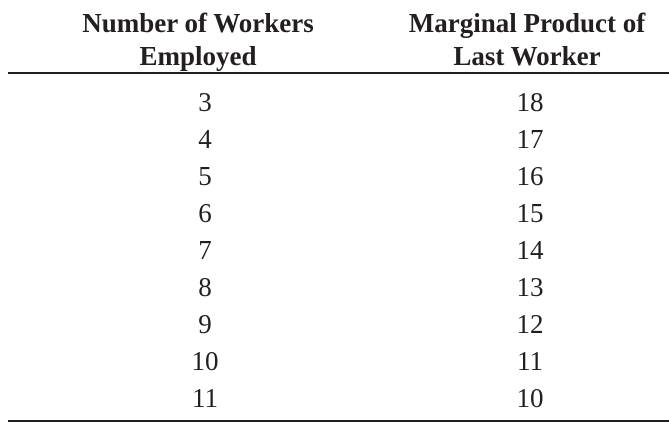 This screenshot has height=423, width=669. What do you see at coordinates (334, 398) in the screenshot?
I see `table-row: 11 10` at bounding box center [334, 398].